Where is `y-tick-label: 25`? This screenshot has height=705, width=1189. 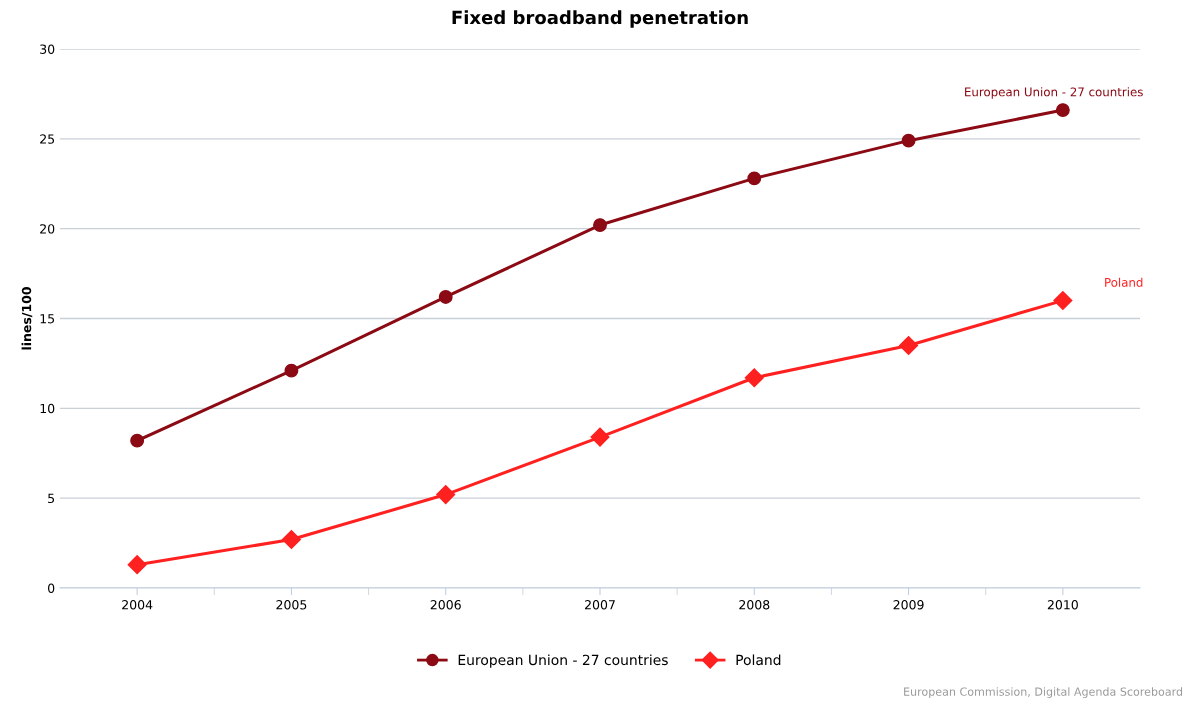
y-tick-label: 25 is located at coordinates (47, 139).